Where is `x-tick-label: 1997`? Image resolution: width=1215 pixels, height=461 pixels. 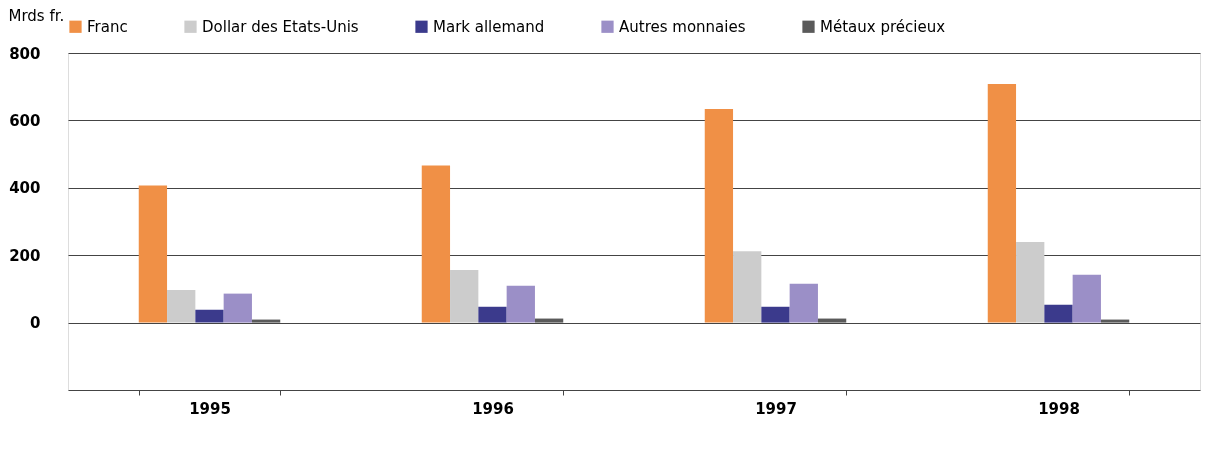
x-tick-label: 1997 is located at coordinates (776, 408).